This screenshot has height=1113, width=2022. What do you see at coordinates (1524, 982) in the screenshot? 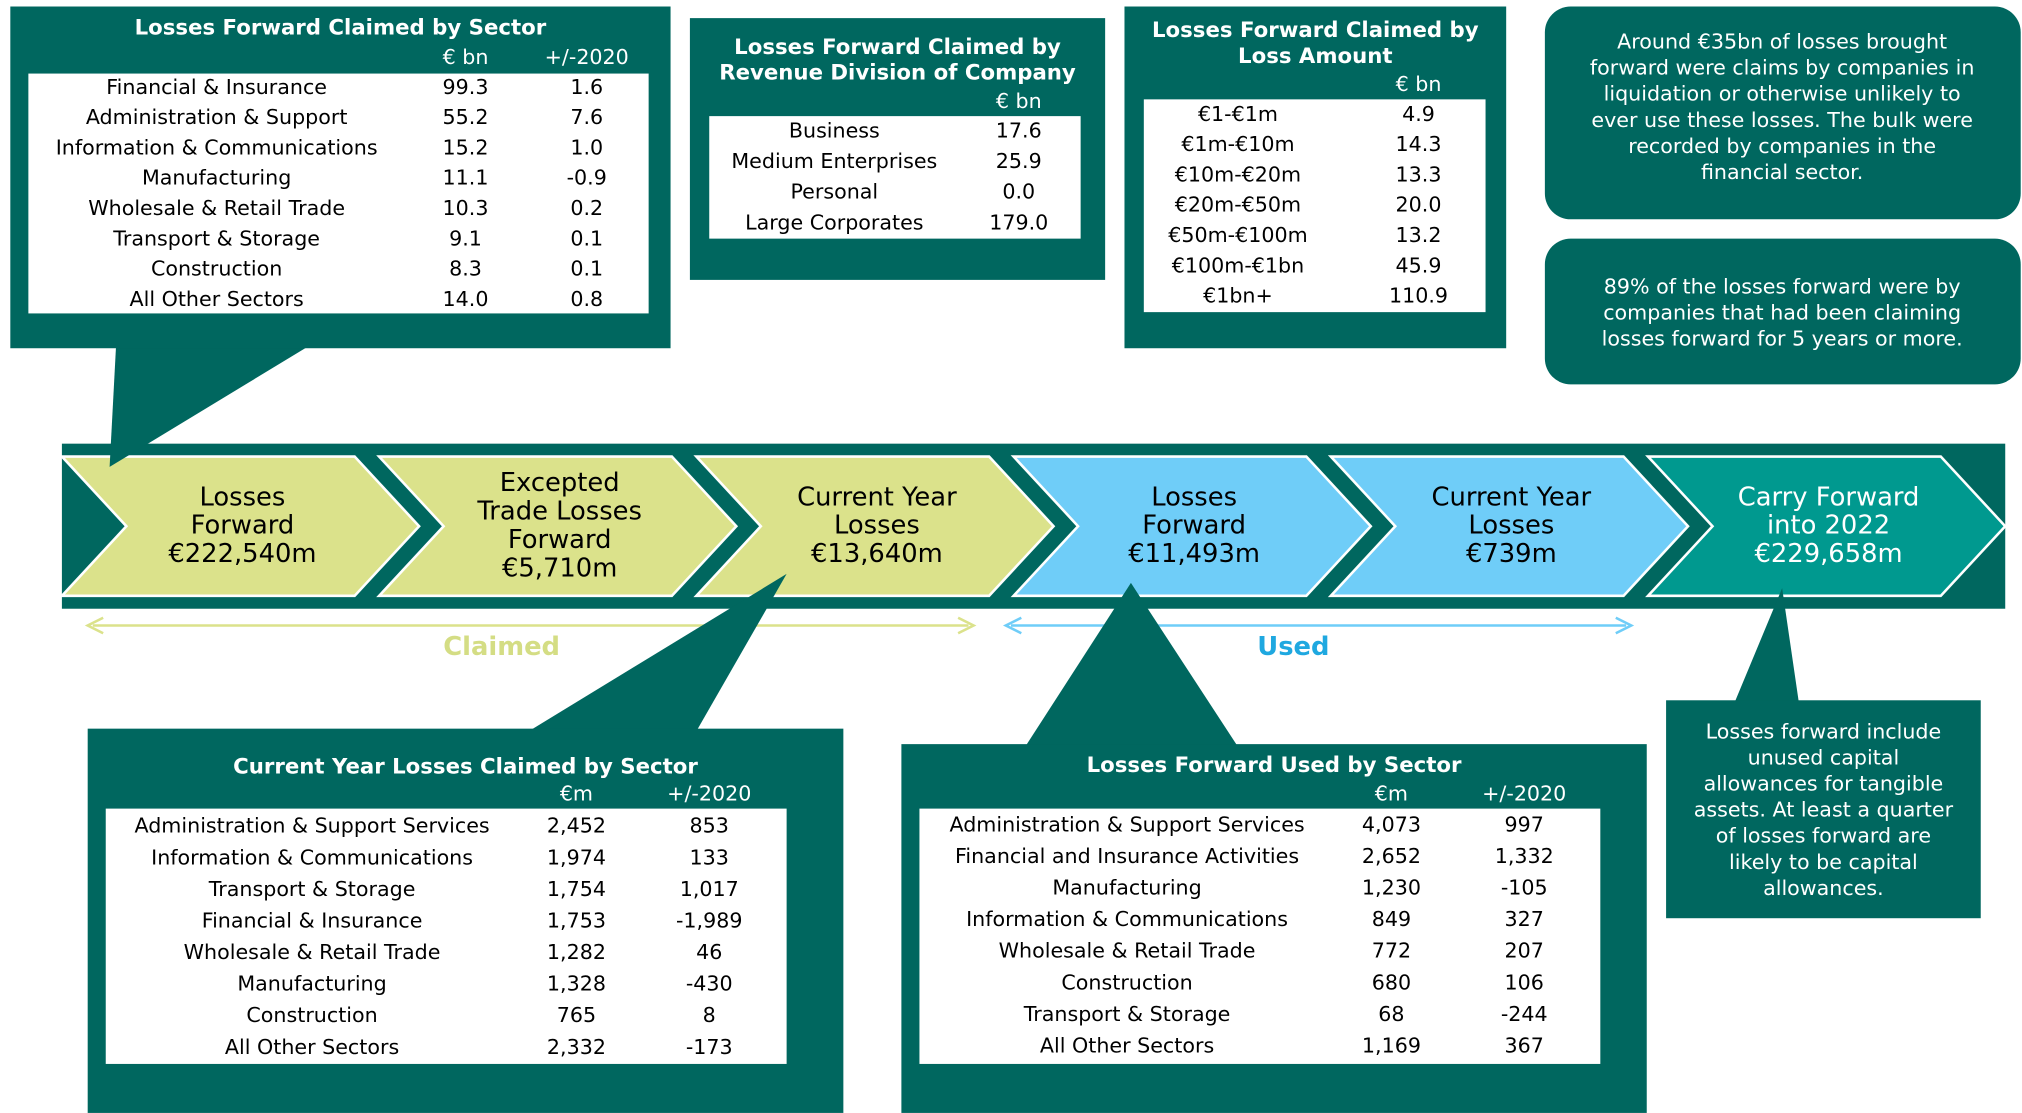
I see `table-cell: 106` at bounding box center [1524, 982].